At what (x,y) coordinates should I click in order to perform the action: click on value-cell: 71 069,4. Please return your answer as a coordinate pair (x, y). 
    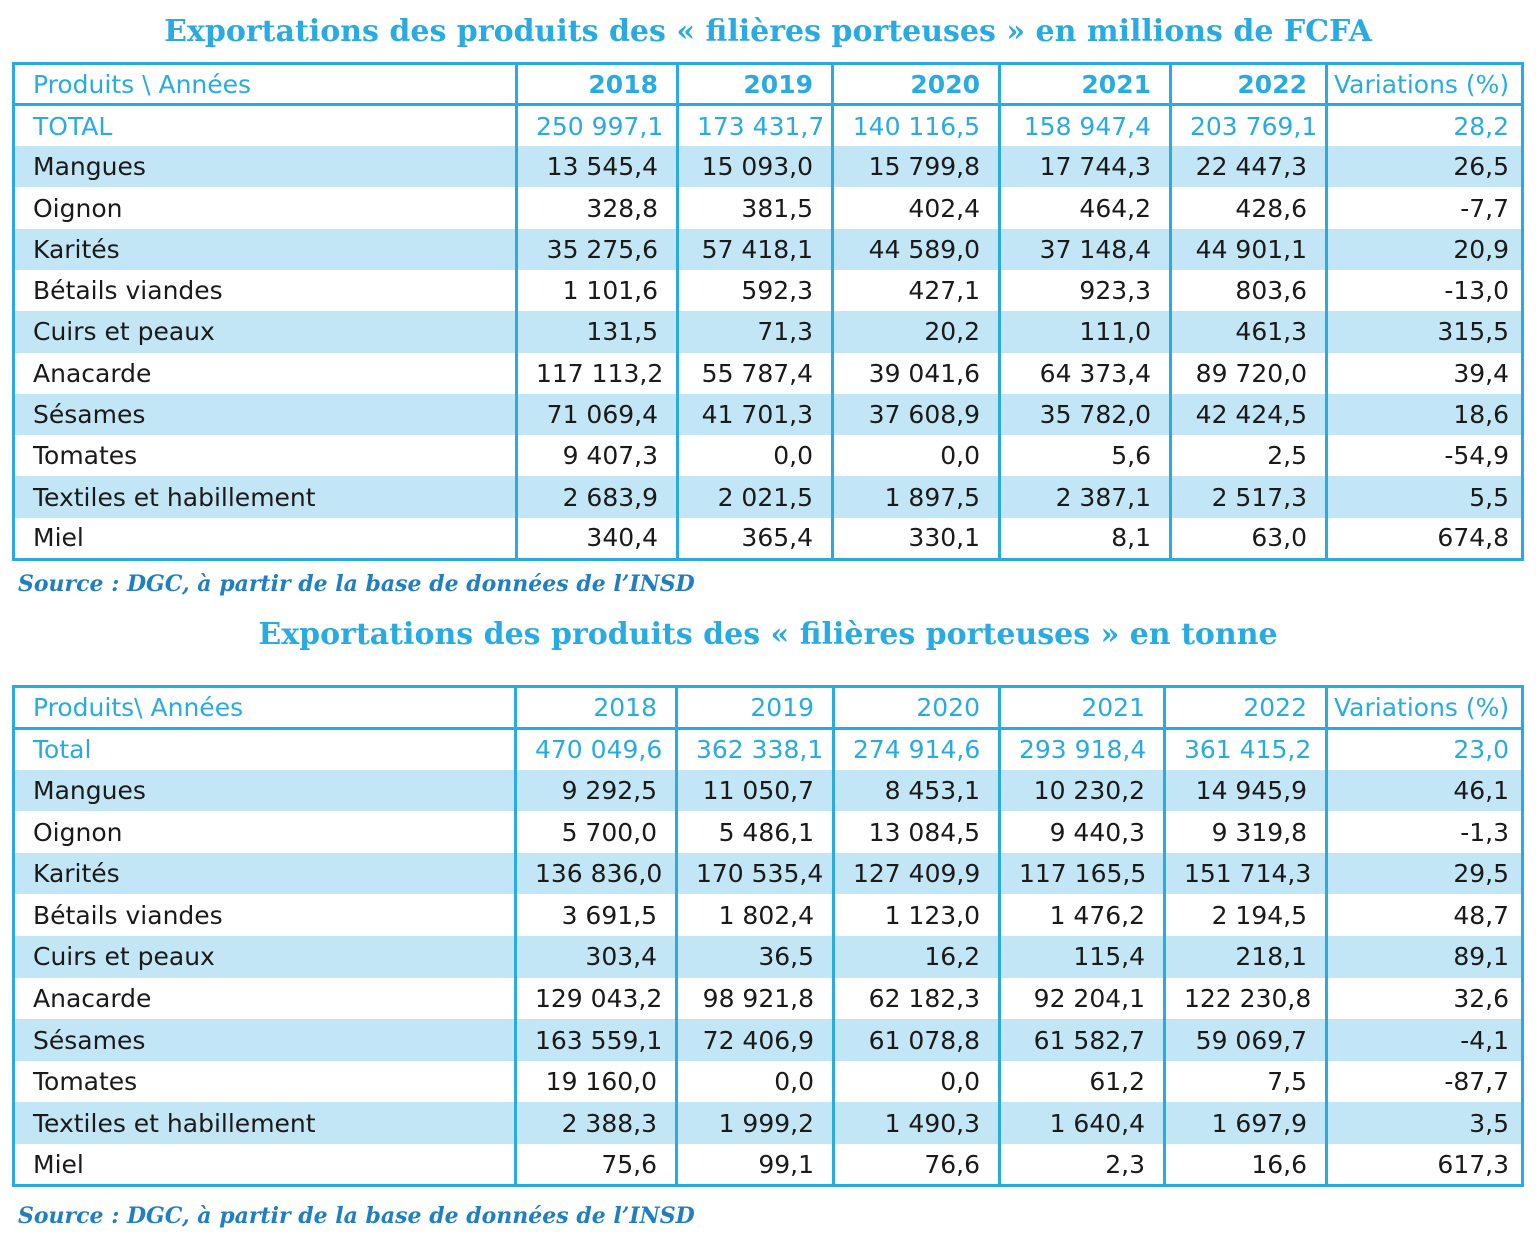
    Looking at the image, I should click on (597, 414).